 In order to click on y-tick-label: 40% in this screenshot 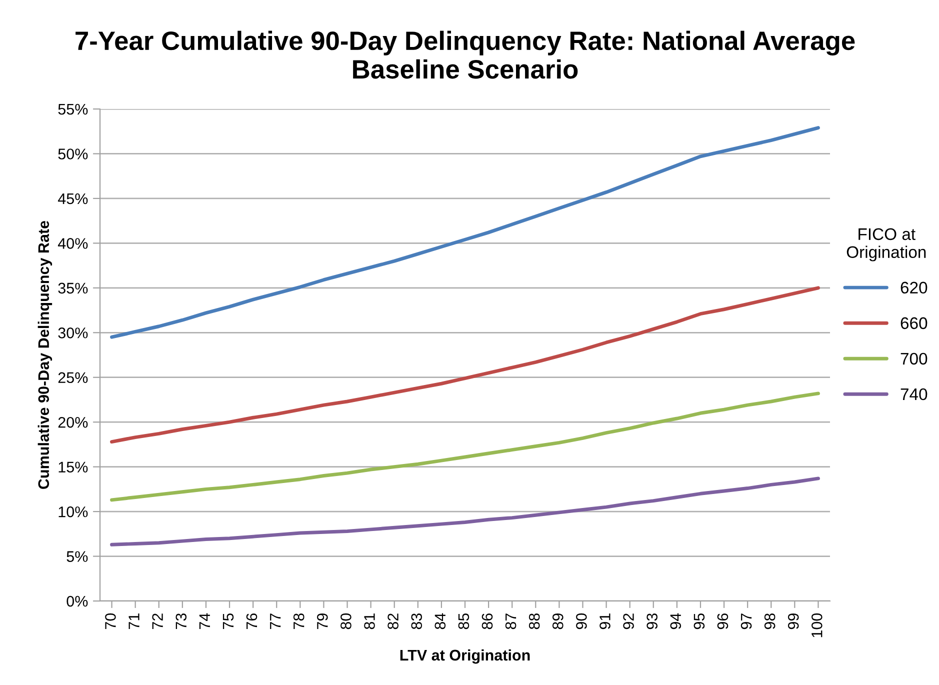, I will do `click(73, 243)`.